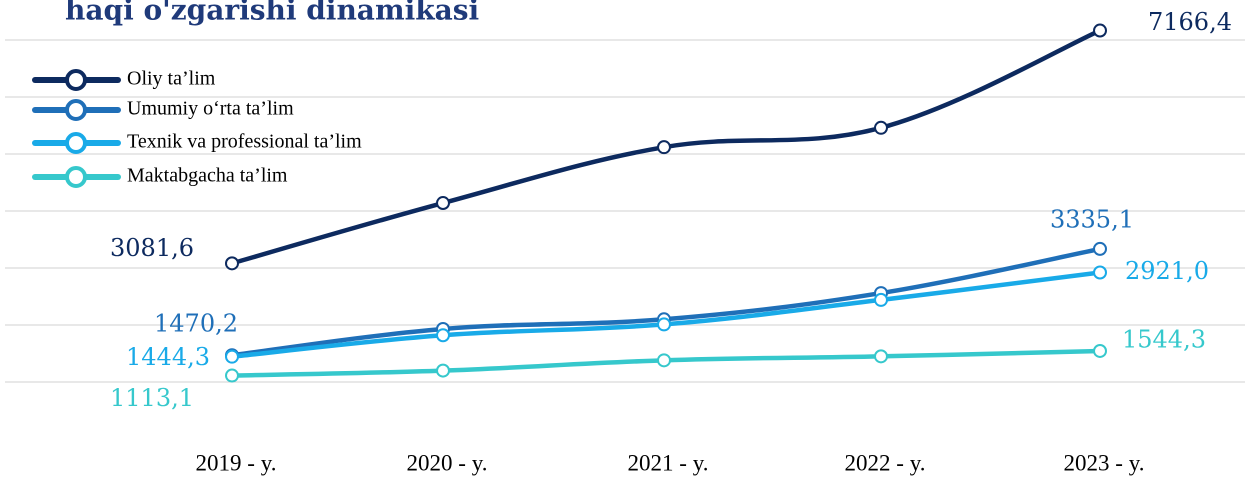 The image size is (1251, 477). What do you see at coordinates (1167, 271) in the screenshot?
I see `value-label: 2921,0` at bounding box center [1167, 271].